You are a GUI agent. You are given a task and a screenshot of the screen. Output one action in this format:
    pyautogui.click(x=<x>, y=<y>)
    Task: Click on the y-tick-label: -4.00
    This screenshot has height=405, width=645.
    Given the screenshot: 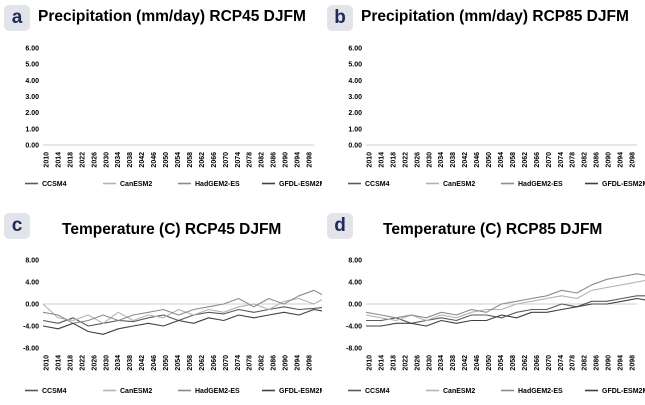 What is the action you would take?
    pyautogui.click(x=31, y=327)
    